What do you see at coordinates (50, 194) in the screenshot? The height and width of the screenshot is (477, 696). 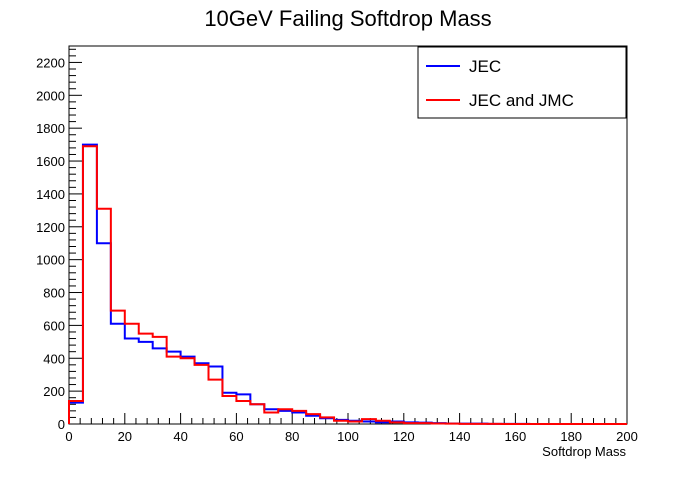 I see `y-tick-label: 1400` at bounding box center [50, 194].